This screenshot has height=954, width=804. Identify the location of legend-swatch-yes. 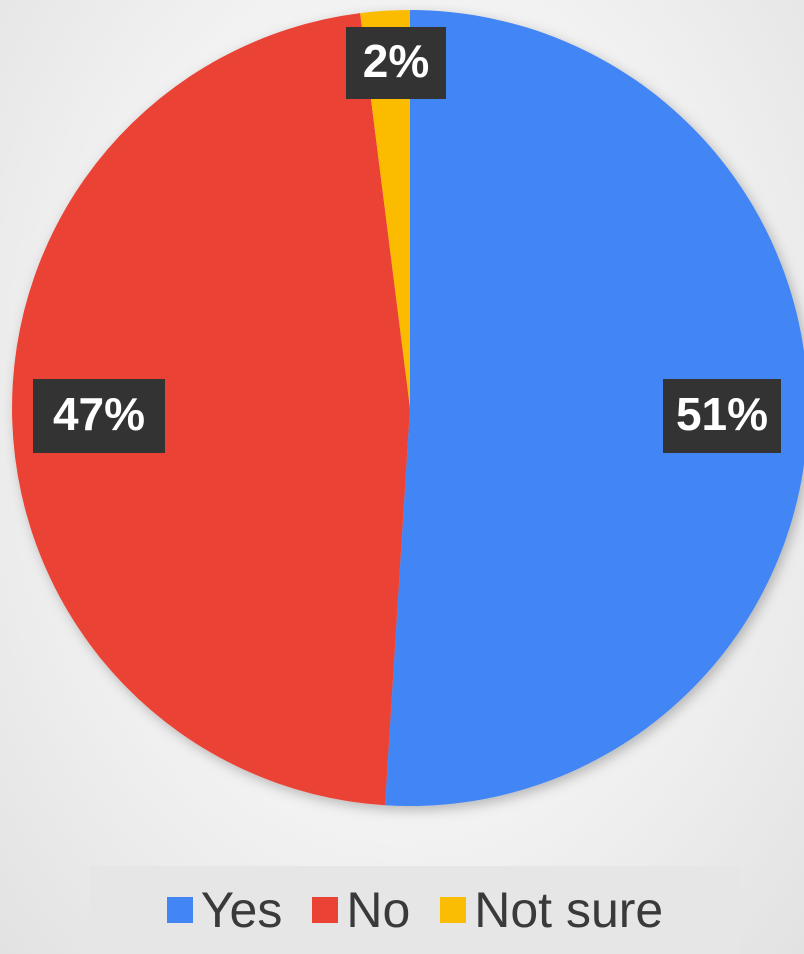
(179, 910).